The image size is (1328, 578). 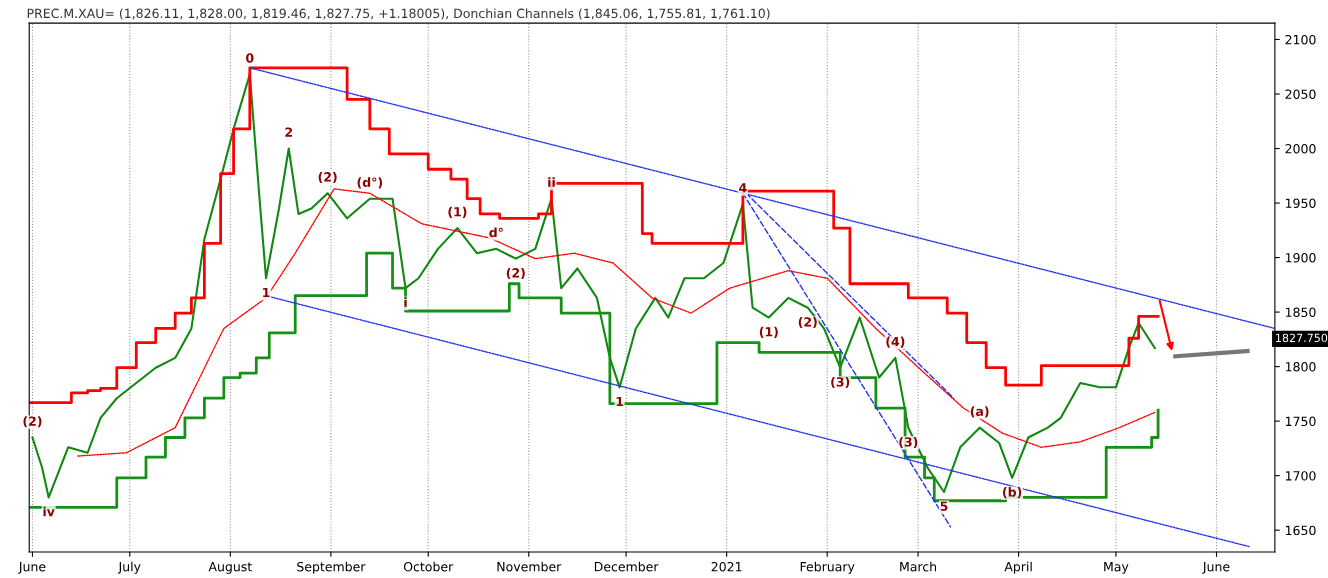 What do you see at coordinates (129, 567) in the screenshot?
I see `x-tick-label: July` at bounding box center [129, 567].